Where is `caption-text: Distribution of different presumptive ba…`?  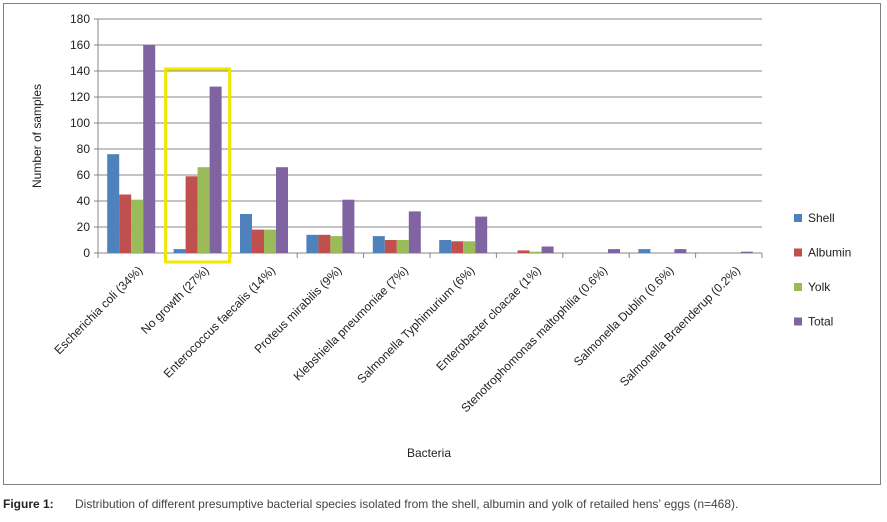 caption-text: Distribution of different presumptive ba… is located at coordinates (407, 504).